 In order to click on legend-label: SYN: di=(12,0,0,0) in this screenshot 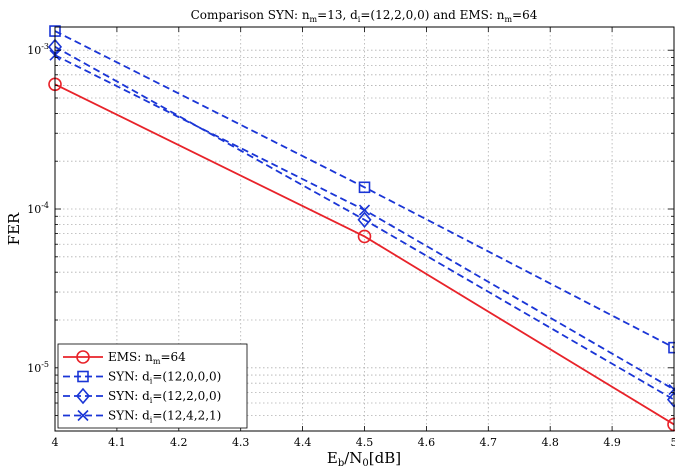, I will do `click(164, 378)`.